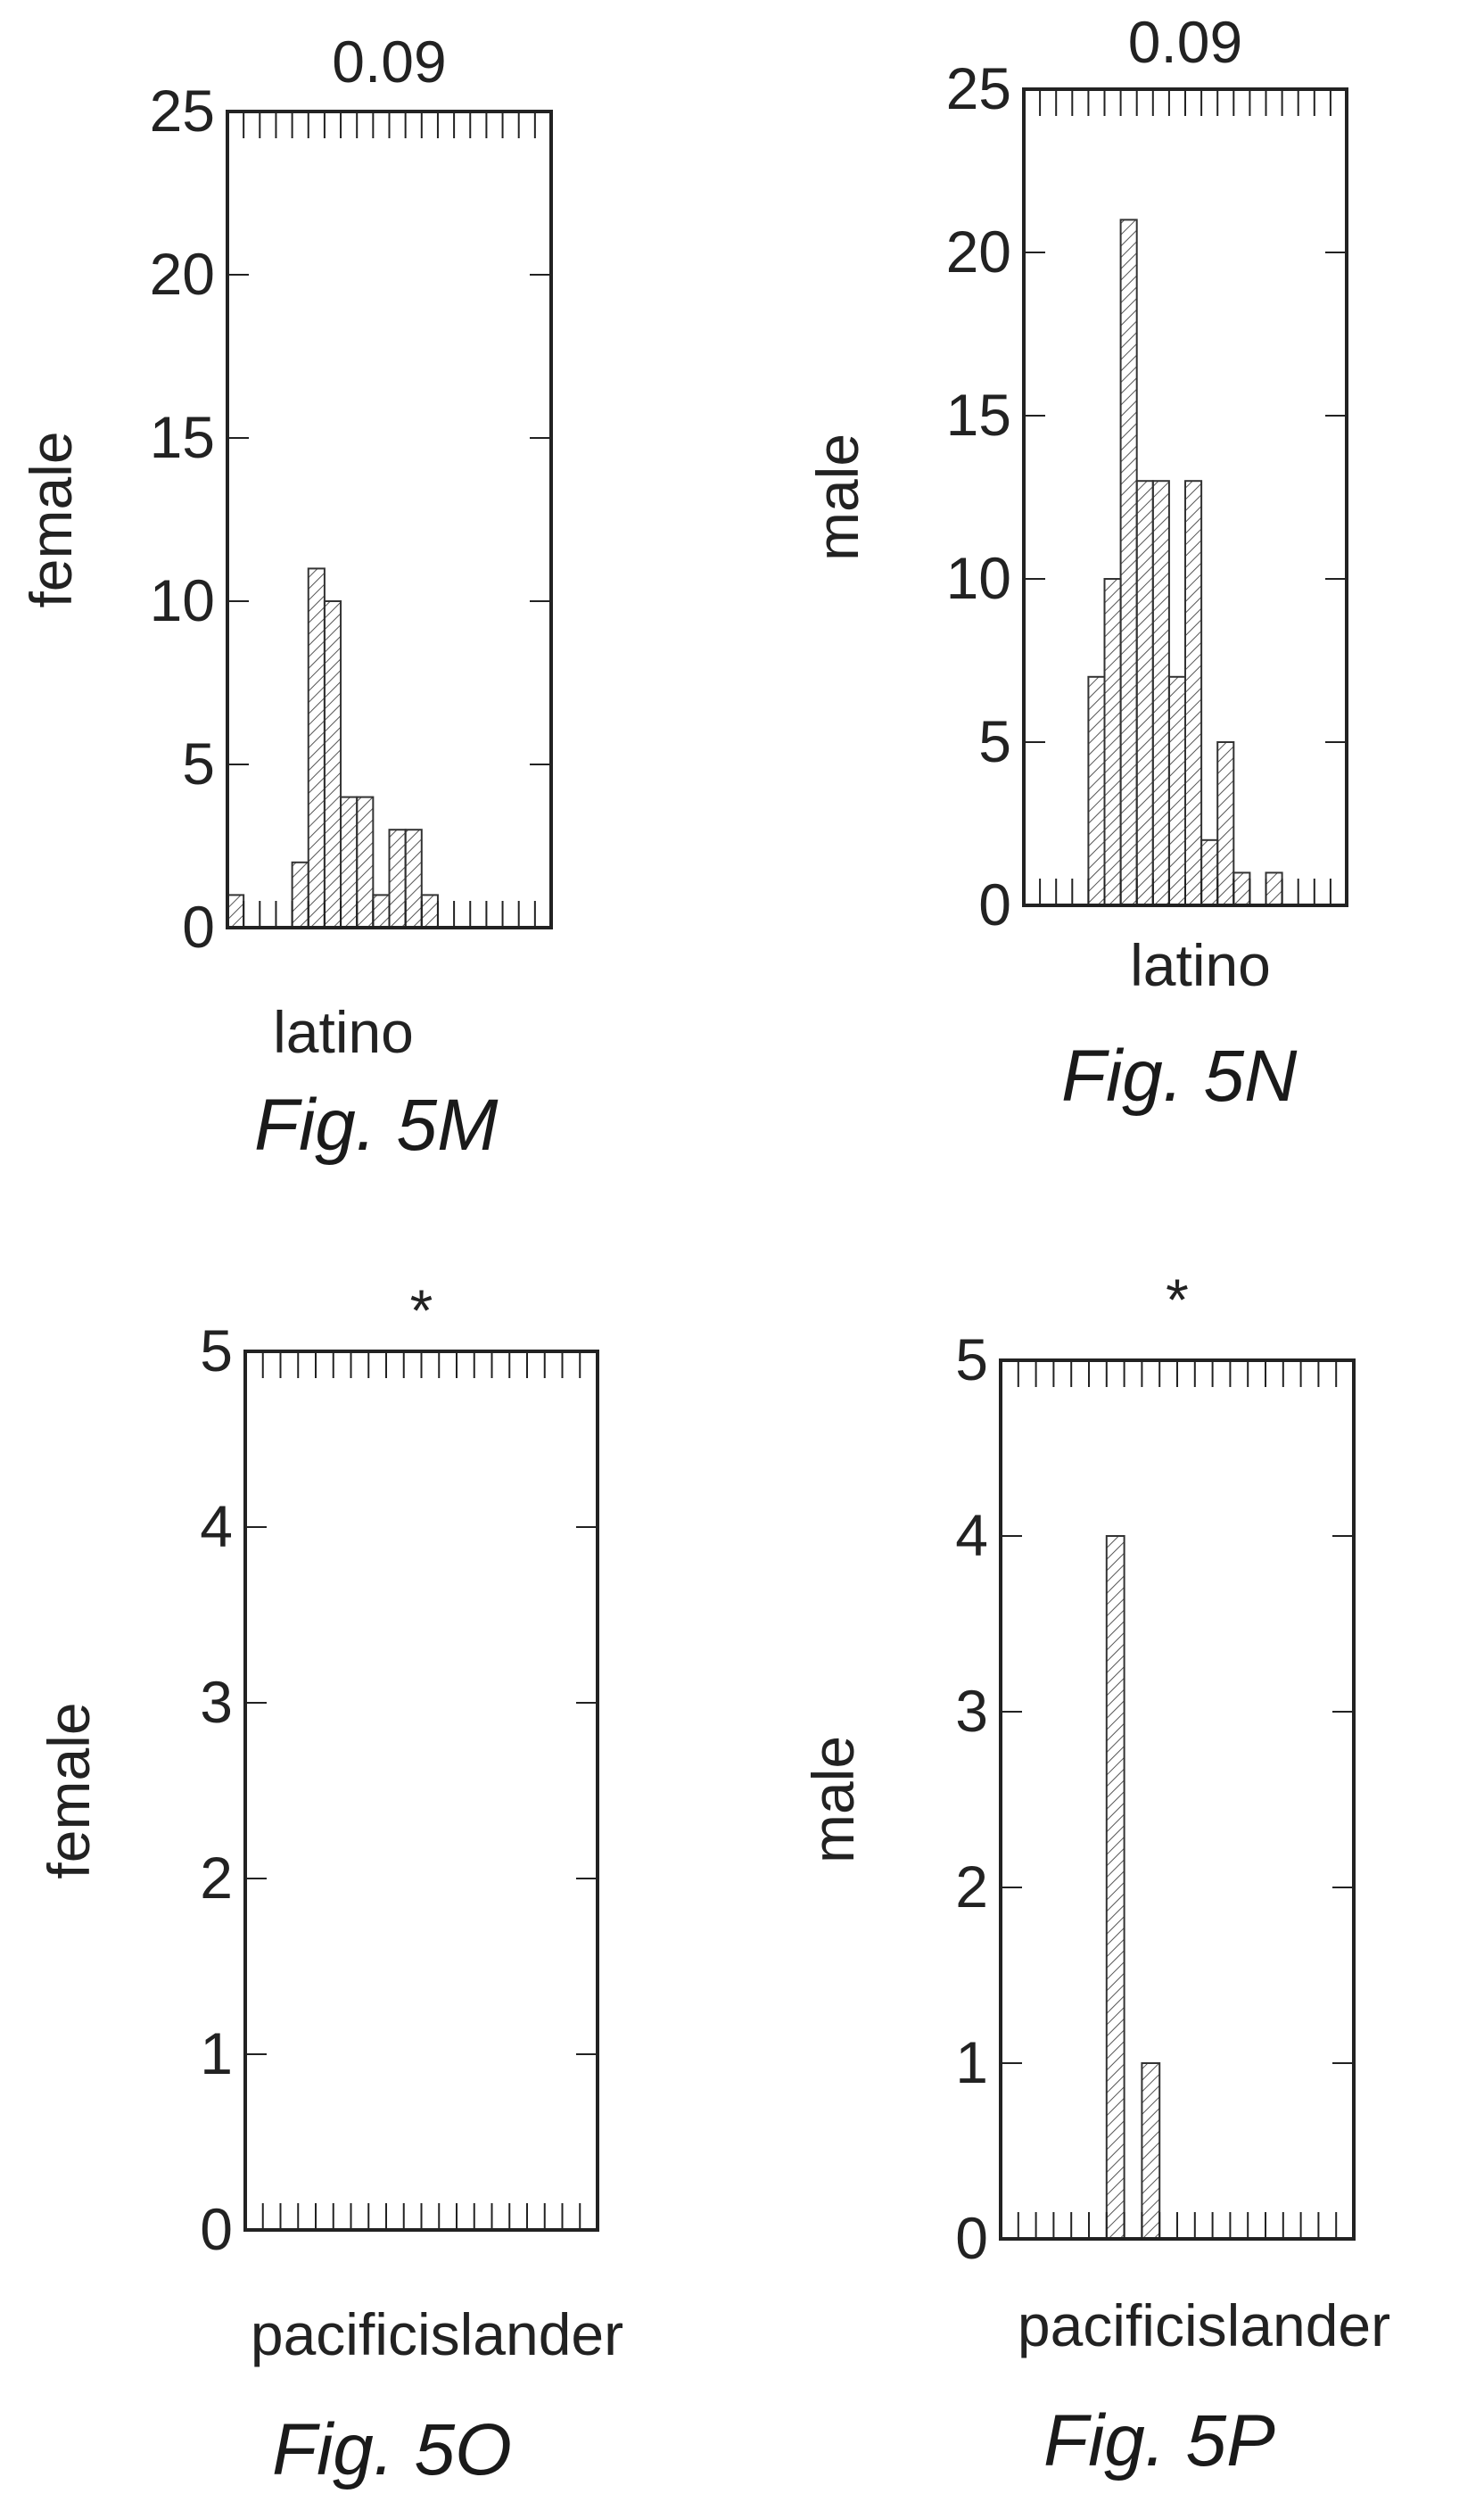 The width and height of the screenshot is (1484, 2502). I want to click on chart-panel-5n: 0 5 10 15 20 25 0.09 male latino, so click(1076, 503).